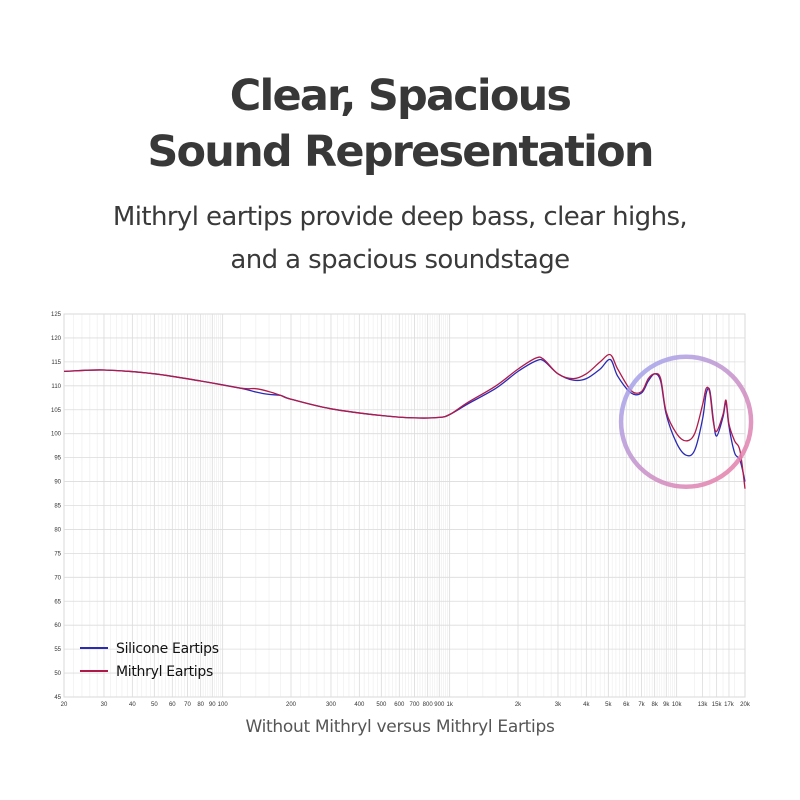  Describe the element at coordinates (291, 705) in the screenshot. I see `x-tick-label: 200` at that location.